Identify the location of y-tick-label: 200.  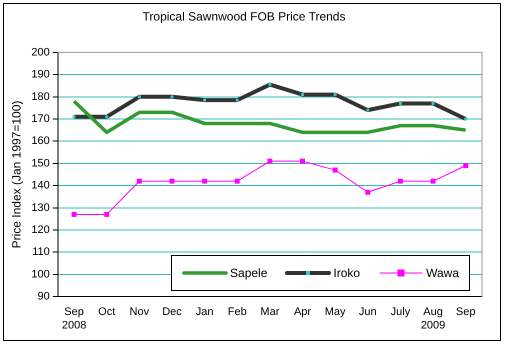
(40, 52).